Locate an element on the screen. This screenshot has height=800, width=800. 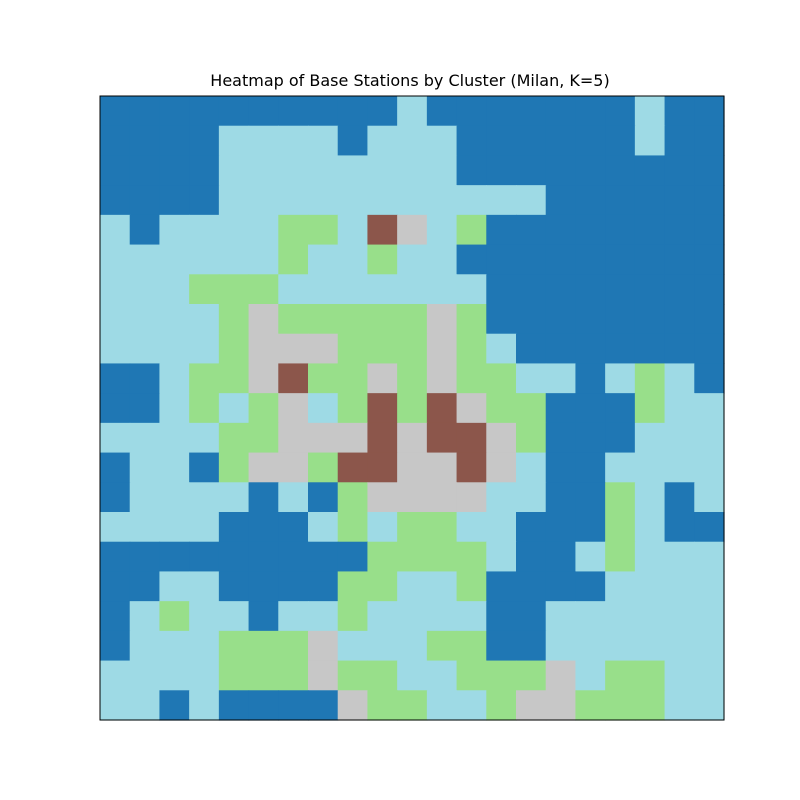
heatmap-cell-r9-c9 is located at coordinates (382, 378).